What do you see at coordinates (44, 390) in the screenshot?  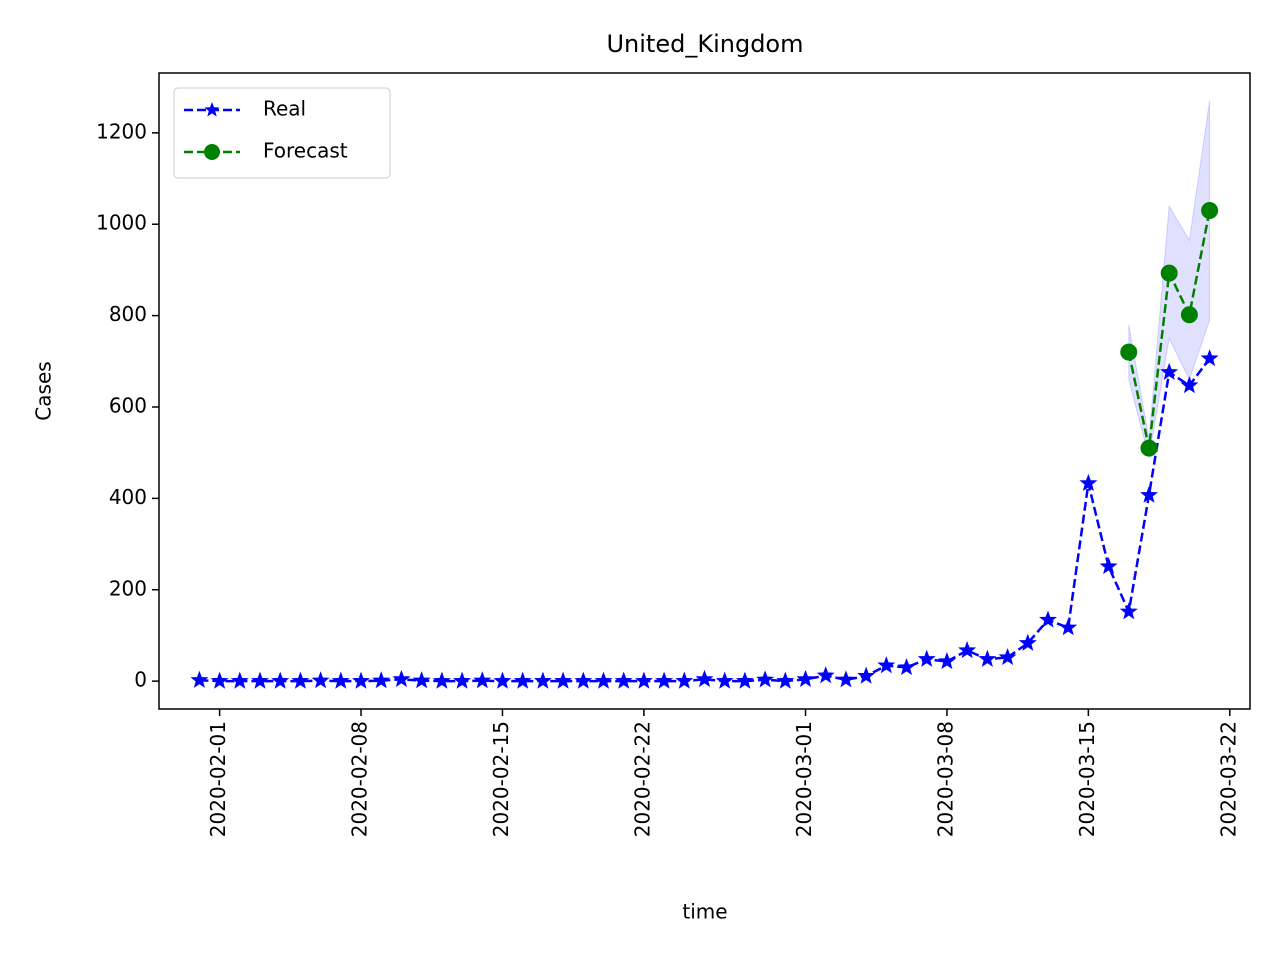 I see `y-axis-label: Cases` at bounding box center [44, 390].